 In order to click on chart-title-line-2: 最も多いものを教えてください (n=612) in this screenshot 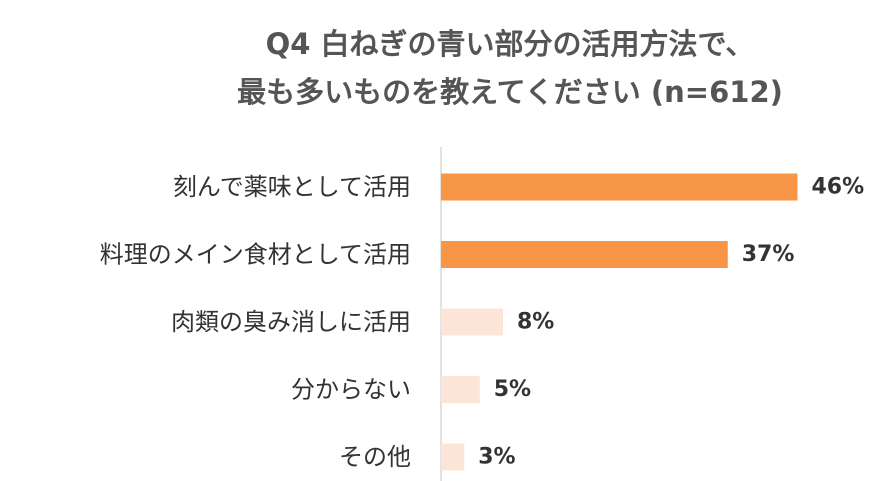, I will do `click(510, 92)`.